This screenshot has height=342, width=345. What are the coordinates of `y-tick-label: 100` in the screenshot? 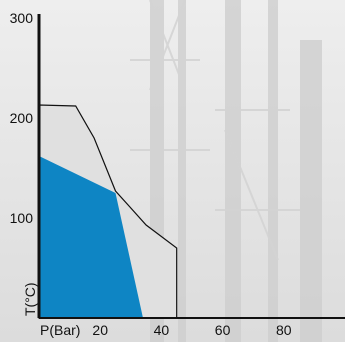 It's located at (22, 218).